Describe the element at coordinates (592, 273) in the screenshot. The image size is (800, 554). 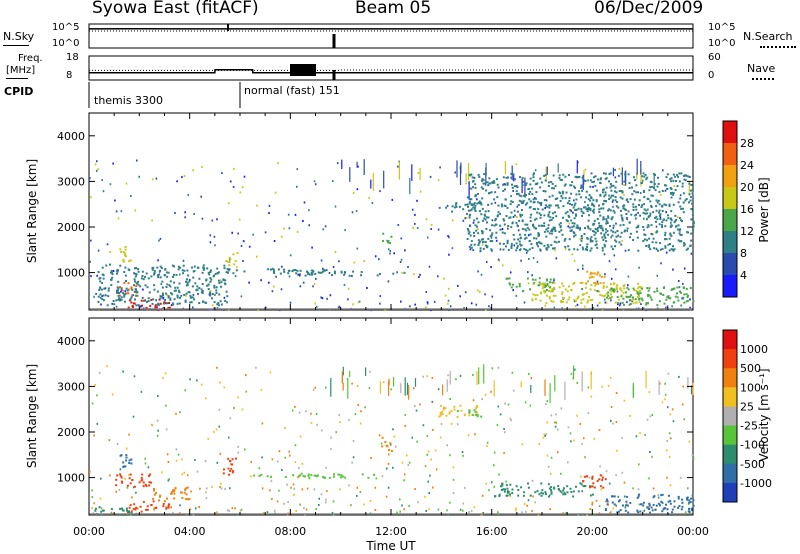
I see `power-region-11-cell` at that location.